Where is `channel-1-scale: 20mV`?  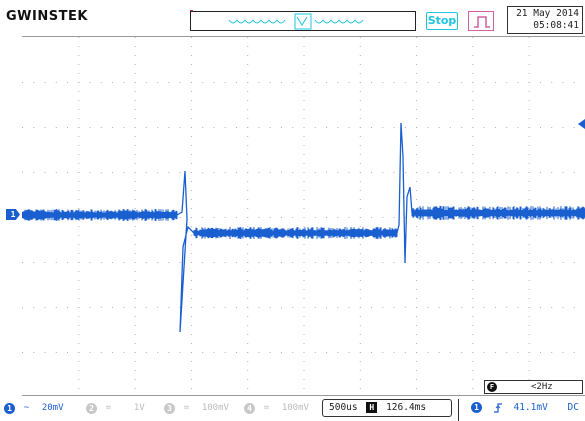 channel-1-scale: 20mV is located at coordinates (53, 408).